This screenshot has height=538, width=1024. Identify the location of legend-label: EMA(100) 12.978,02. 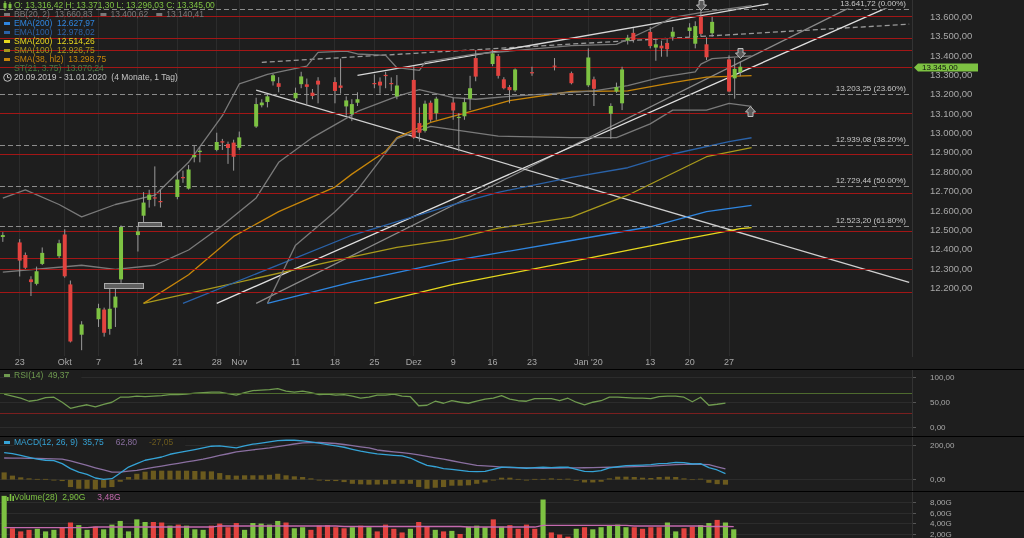
(55, 31).